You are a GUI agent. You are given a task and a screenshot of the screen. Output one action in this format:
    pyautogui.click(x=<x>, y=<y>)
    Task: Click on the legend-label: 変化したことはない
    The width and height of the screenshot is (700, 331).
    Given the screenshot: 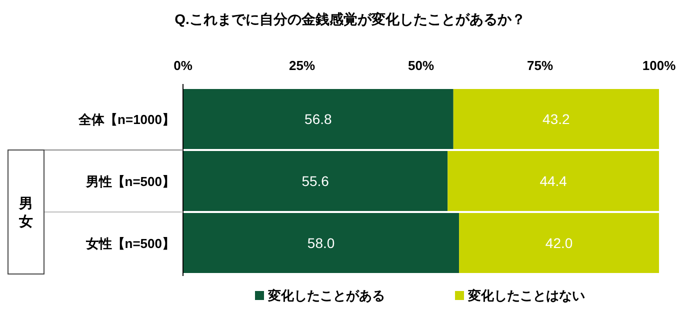 What is the action you would take?
    pyautogui.click(x=526, y=295)
    